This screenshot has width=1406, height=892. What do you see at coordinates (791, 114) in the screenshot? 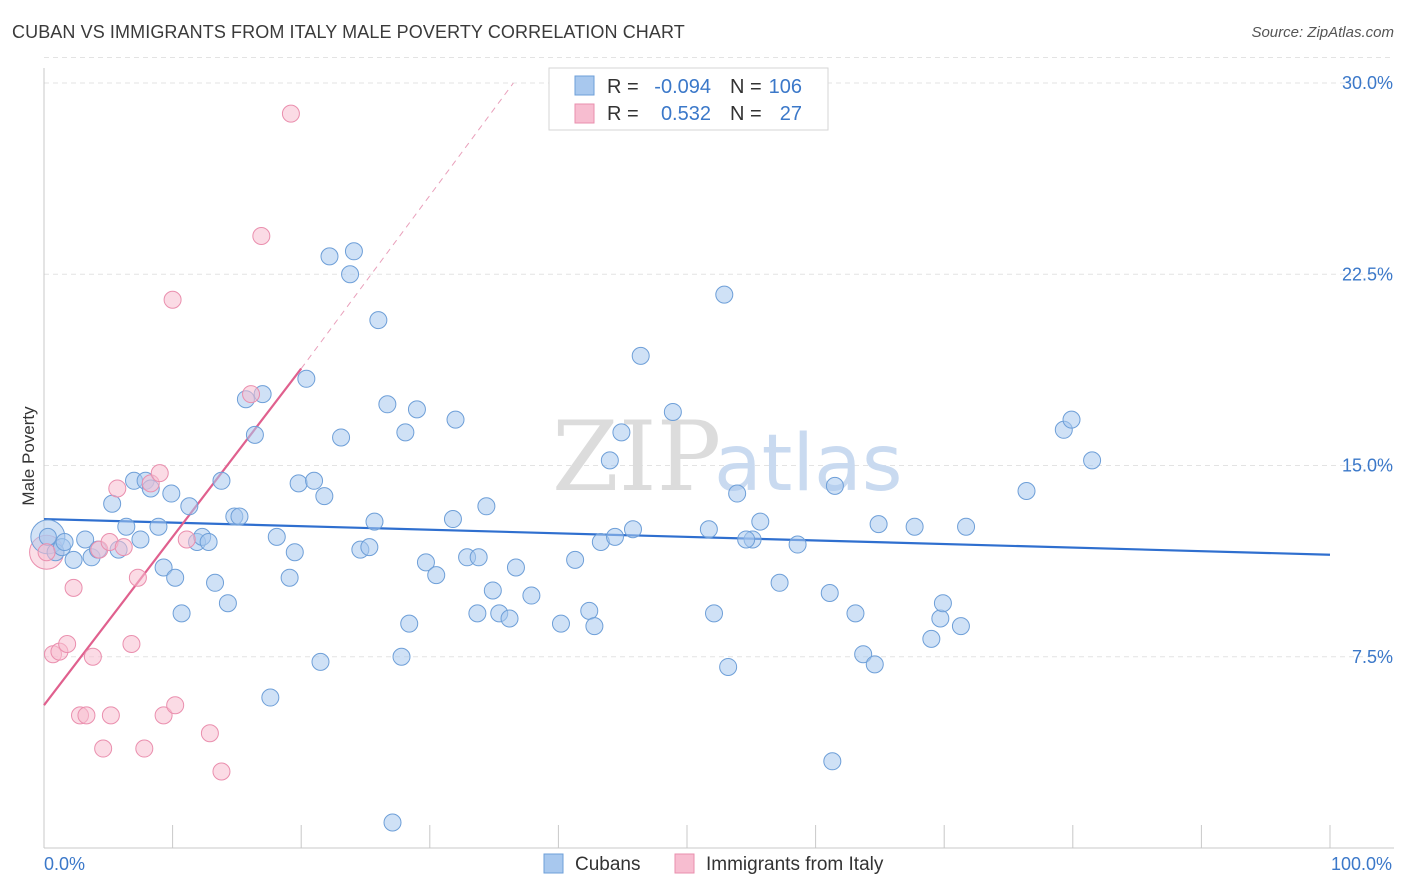
I see `legend-n-value-2: 27` at bounding box center [791, 114].